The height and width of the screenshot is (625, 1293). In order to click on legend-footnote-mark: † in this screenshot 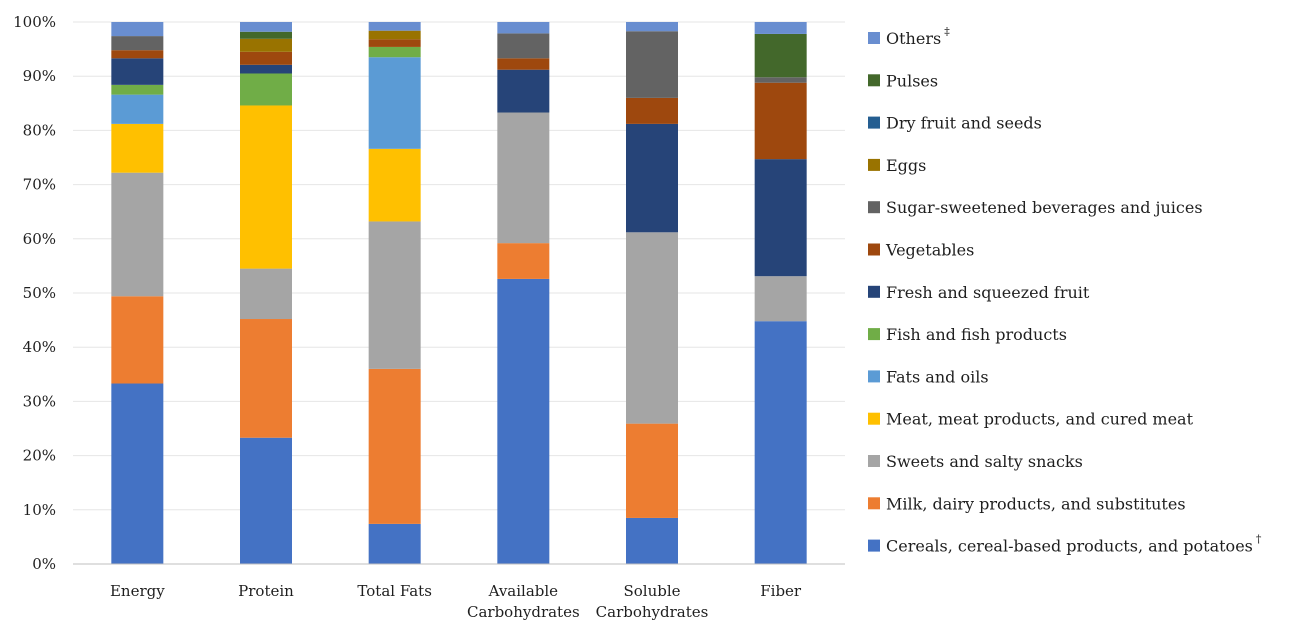, I will do `click(1259, 539)`.